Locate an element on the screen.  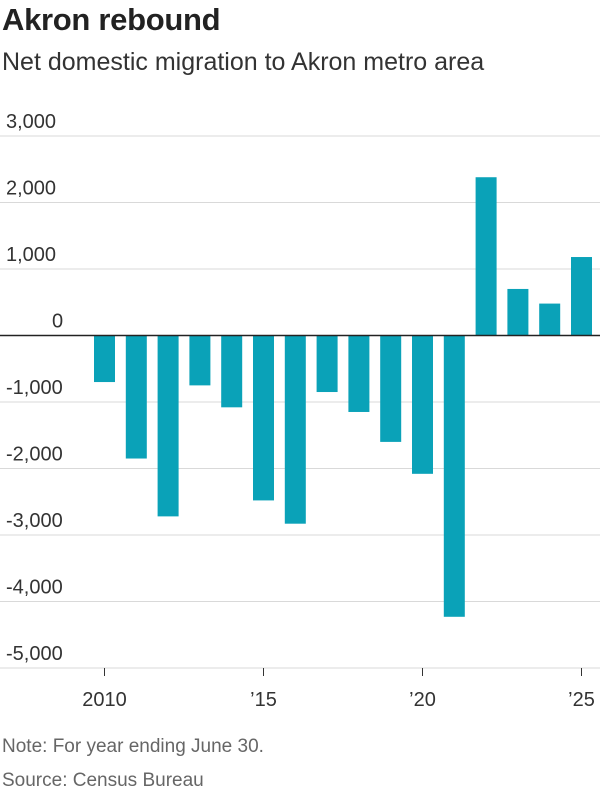
x-tick-label: 2010 is located at coordinates (104, 700).